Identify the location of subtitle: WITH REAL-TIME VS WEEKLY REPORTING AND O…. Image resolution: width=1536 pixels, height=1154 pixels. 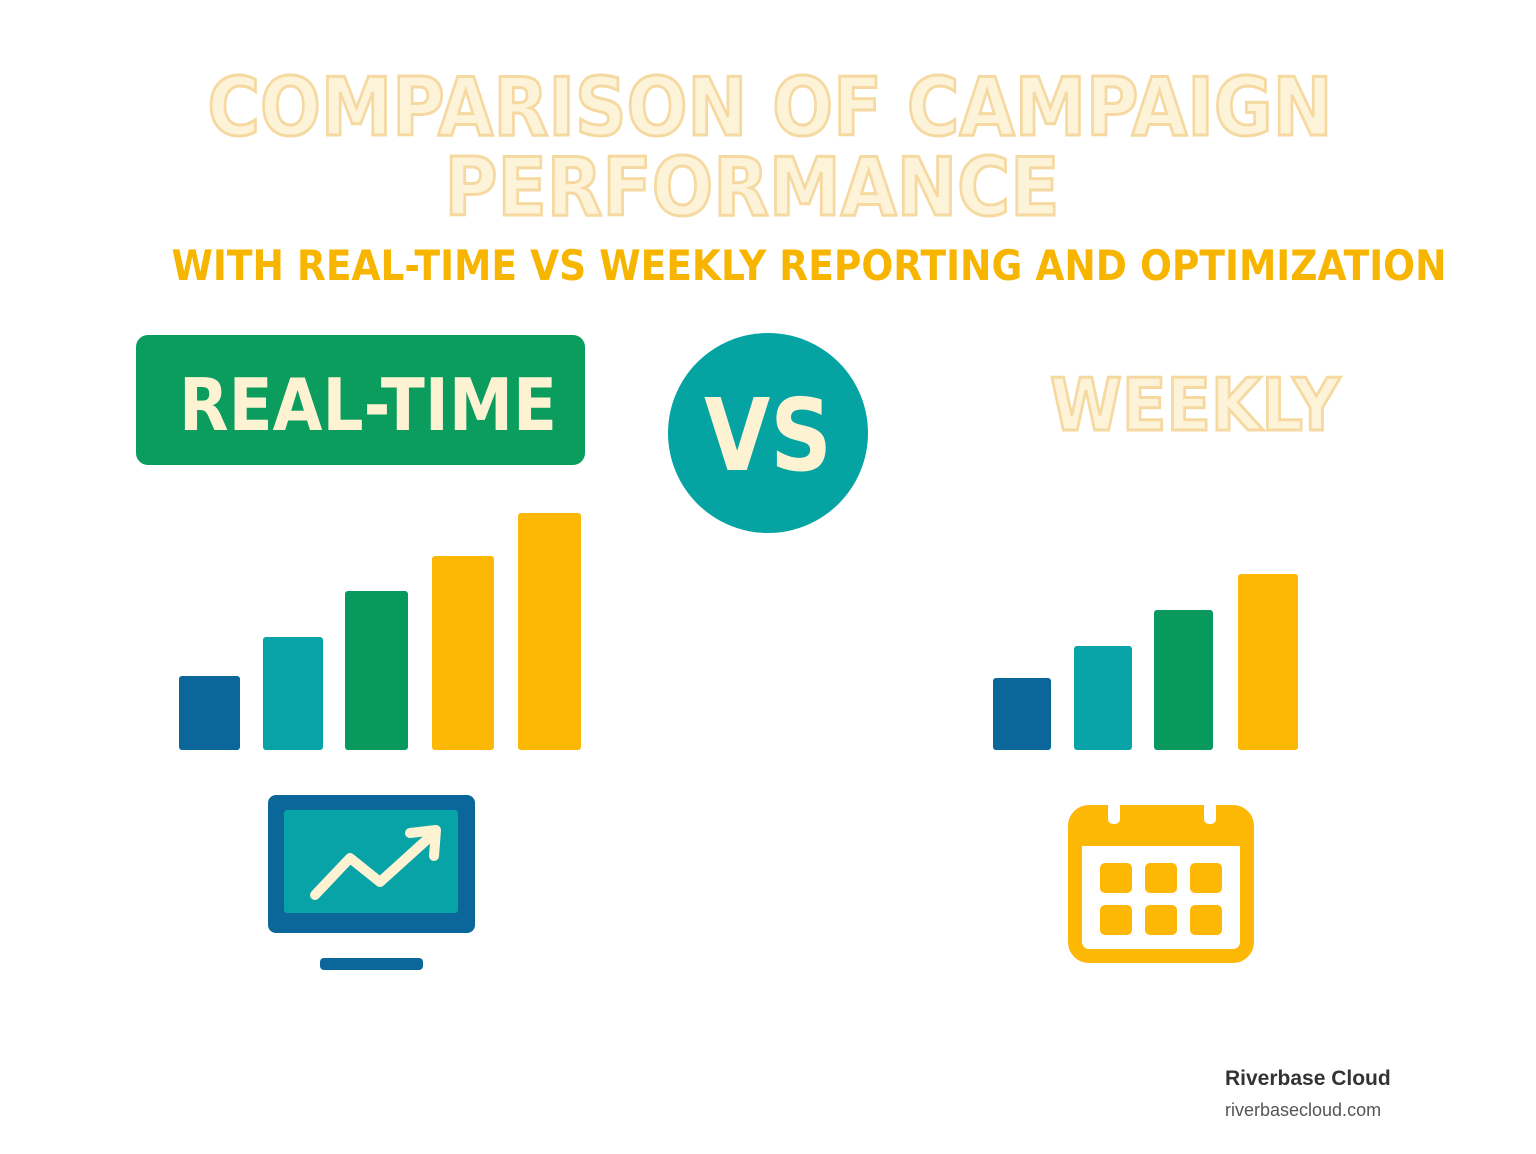
(809, 265).